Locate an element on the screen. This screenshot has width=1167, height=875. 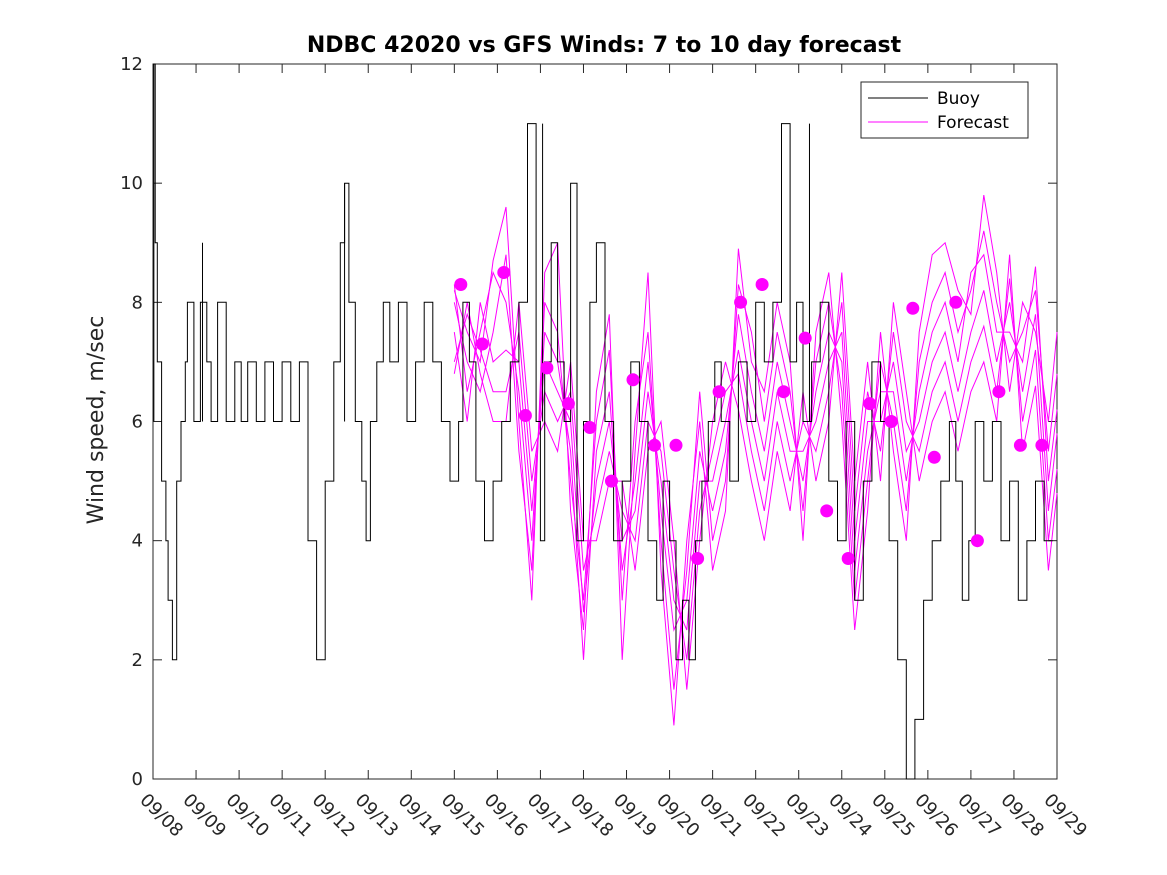
y-tick-label: 0 is located at coordinates (137, 779).